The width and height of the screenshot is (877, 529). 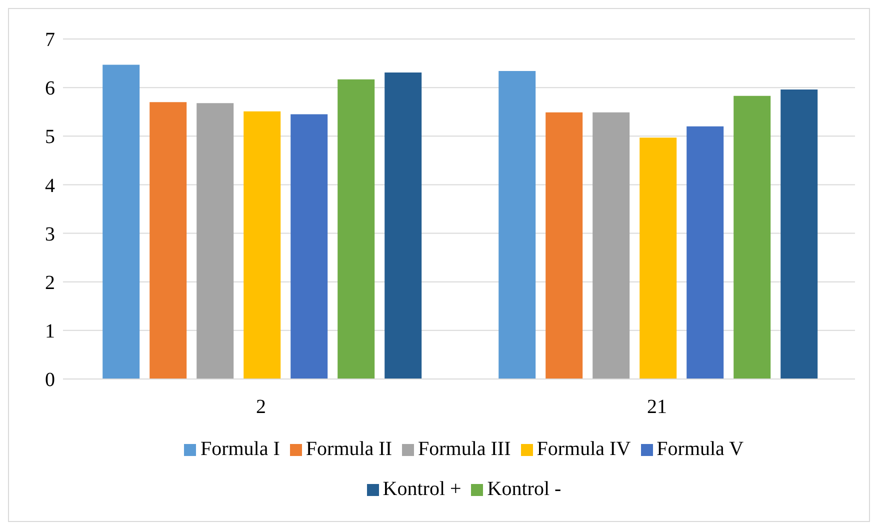 I want to click on legend-label: Formula I, so click(x=240, y=449).